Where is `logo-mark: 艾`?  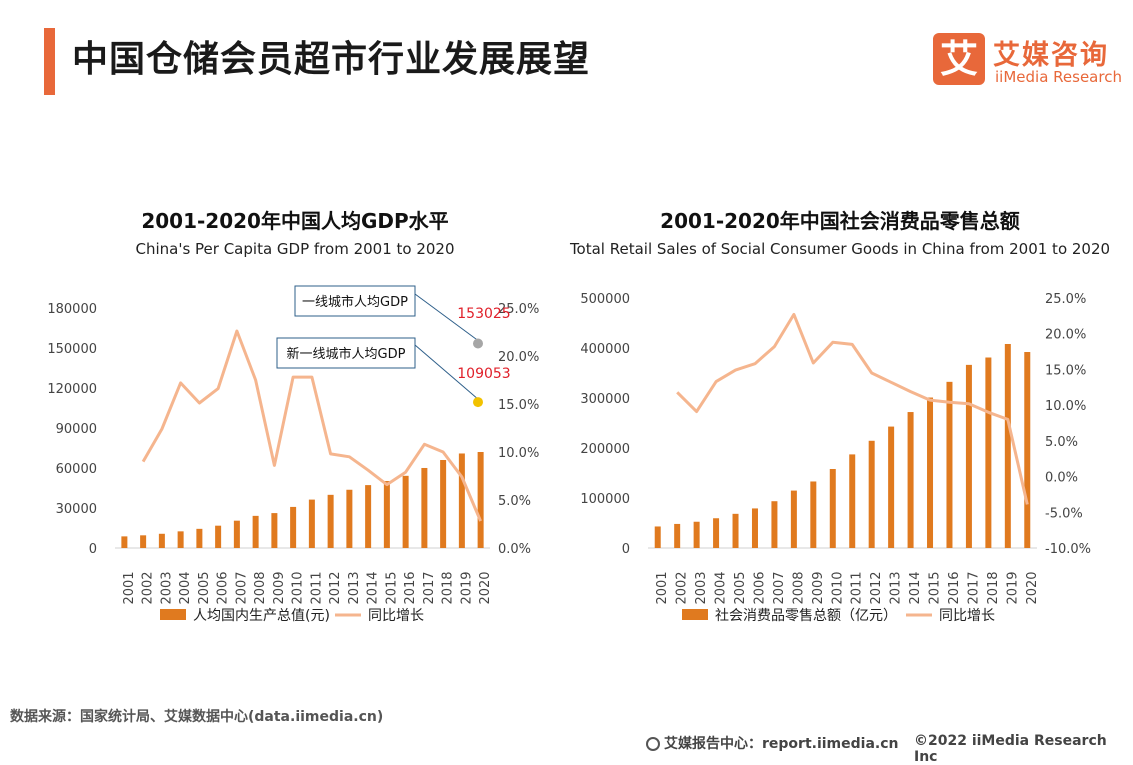 logo-mark: 艾 is located at coordinates (959, 59).